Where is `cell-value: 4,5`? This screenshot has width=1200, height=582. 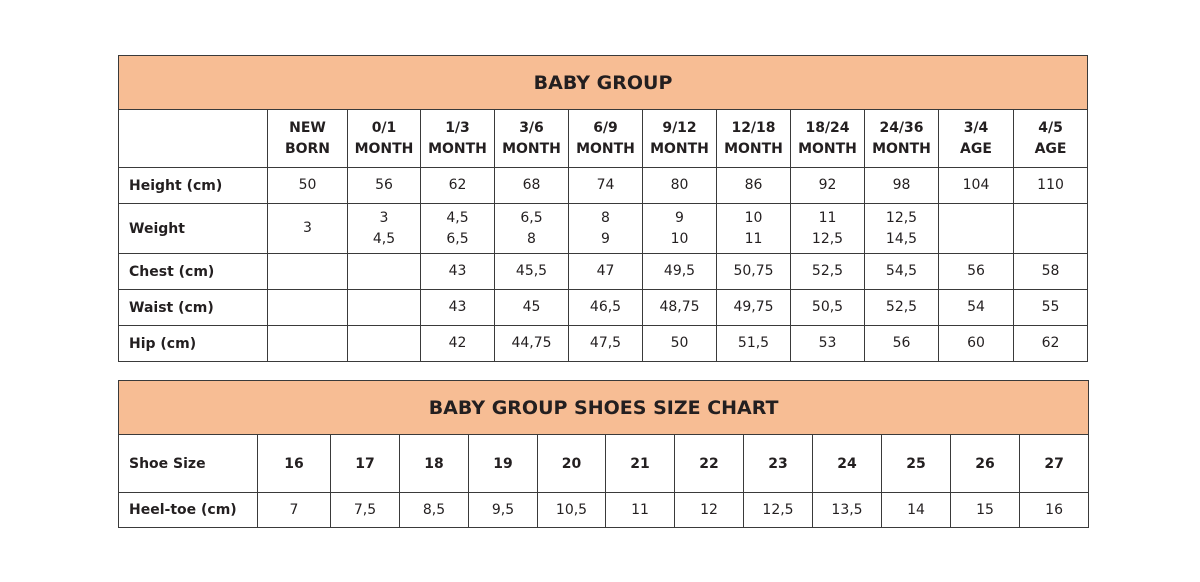
cell-value: 4,5 is located at coordinates (384, 238).